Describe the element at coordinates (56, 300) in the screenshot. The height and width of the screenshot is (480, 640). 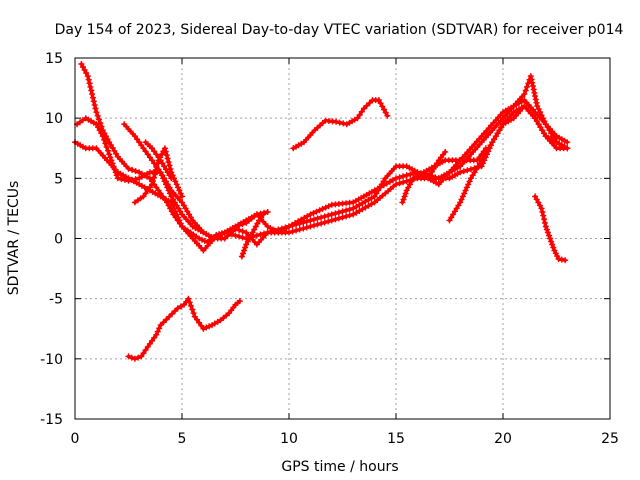
I see `y-tick-label: -5` at that location.